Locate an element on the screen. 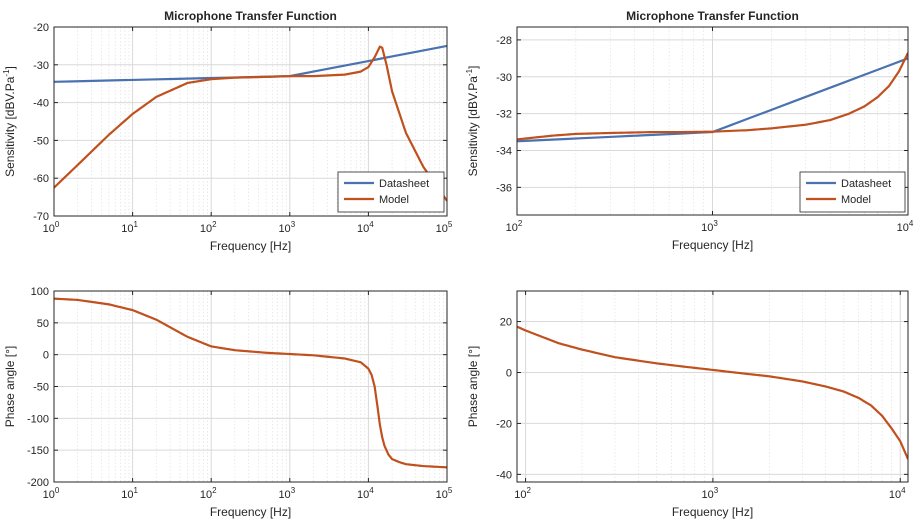  y-tick-label: -34 is located at coordinates (504, 151).